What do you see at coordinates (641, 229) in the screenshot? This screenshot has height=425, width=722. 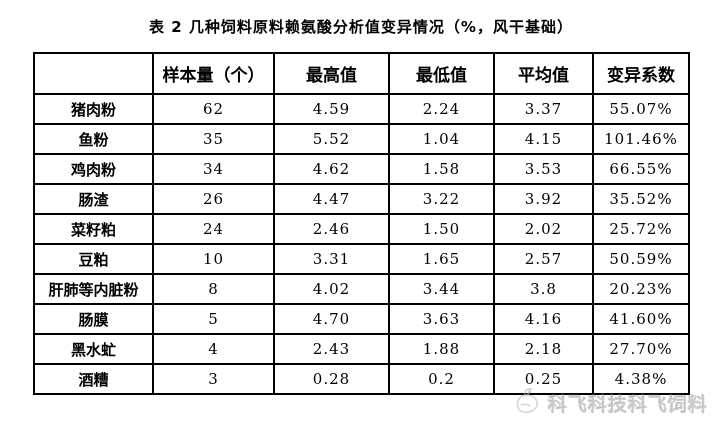 I see `table-cell: 25.72%` at bounding box center [641, 229].